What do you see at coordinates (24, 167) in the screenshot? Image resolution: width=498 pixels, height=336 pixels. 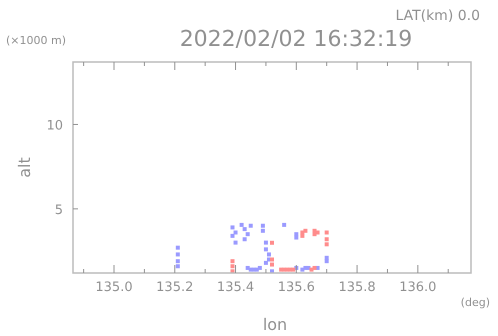 I see `y-axis-title: alt` at bounding box center [24, 167].